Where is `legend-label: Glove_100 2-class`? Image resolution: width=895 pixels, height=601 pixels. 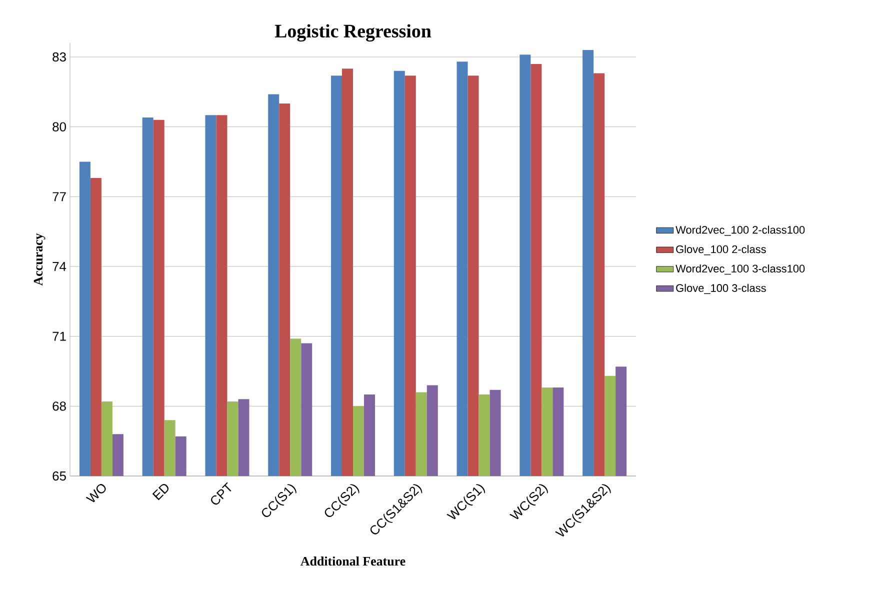
legend-label: Glove_100 2-class is located at coordinates (721, 250).